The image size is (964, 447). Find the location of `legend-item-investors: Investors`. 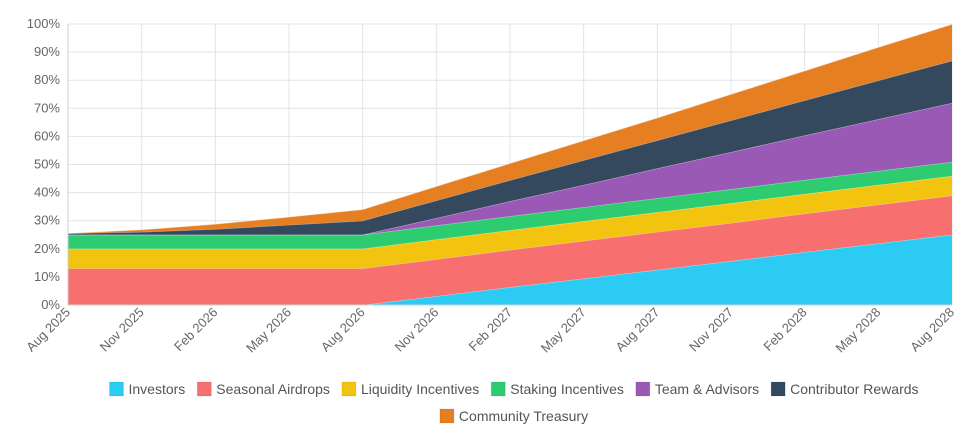

legend-item-investors: Investors is located at coordinates (146, 389).